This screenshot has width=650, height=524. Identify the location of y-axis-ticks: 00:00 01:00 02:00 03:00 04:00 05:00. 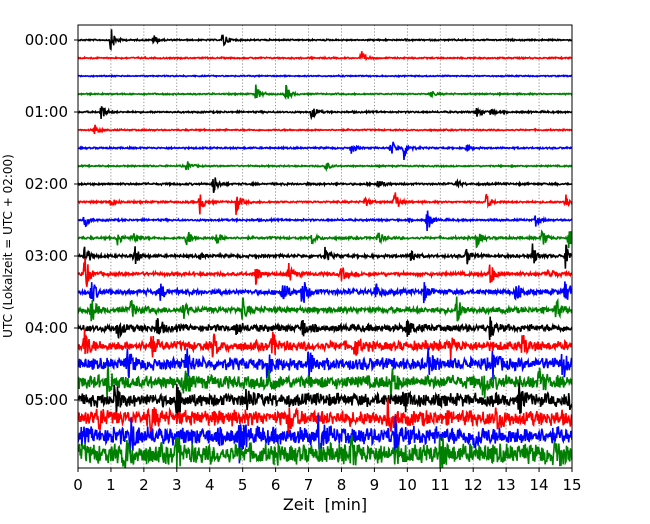
(51, 220).